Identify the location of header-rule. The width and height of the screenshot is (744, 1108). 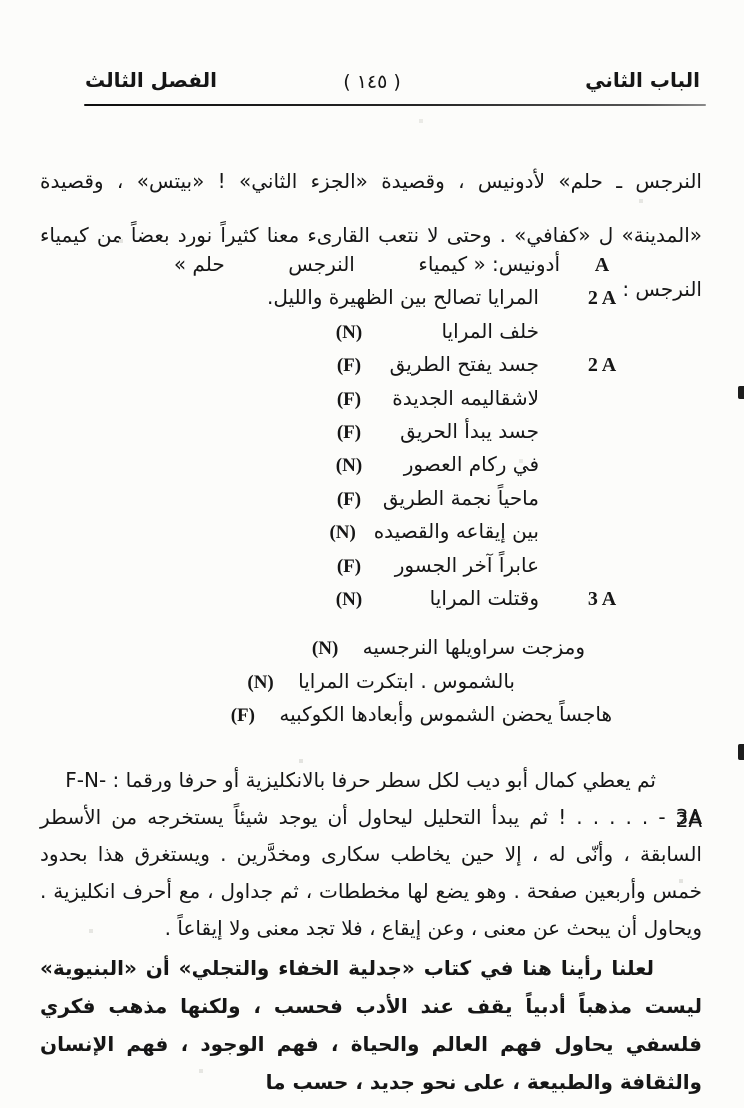
(395, 105).